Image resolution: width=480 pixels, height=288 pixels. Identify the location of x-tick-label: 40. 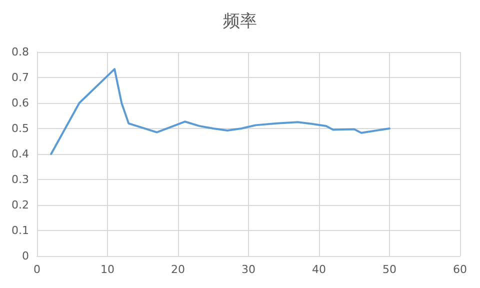
(319, 269).